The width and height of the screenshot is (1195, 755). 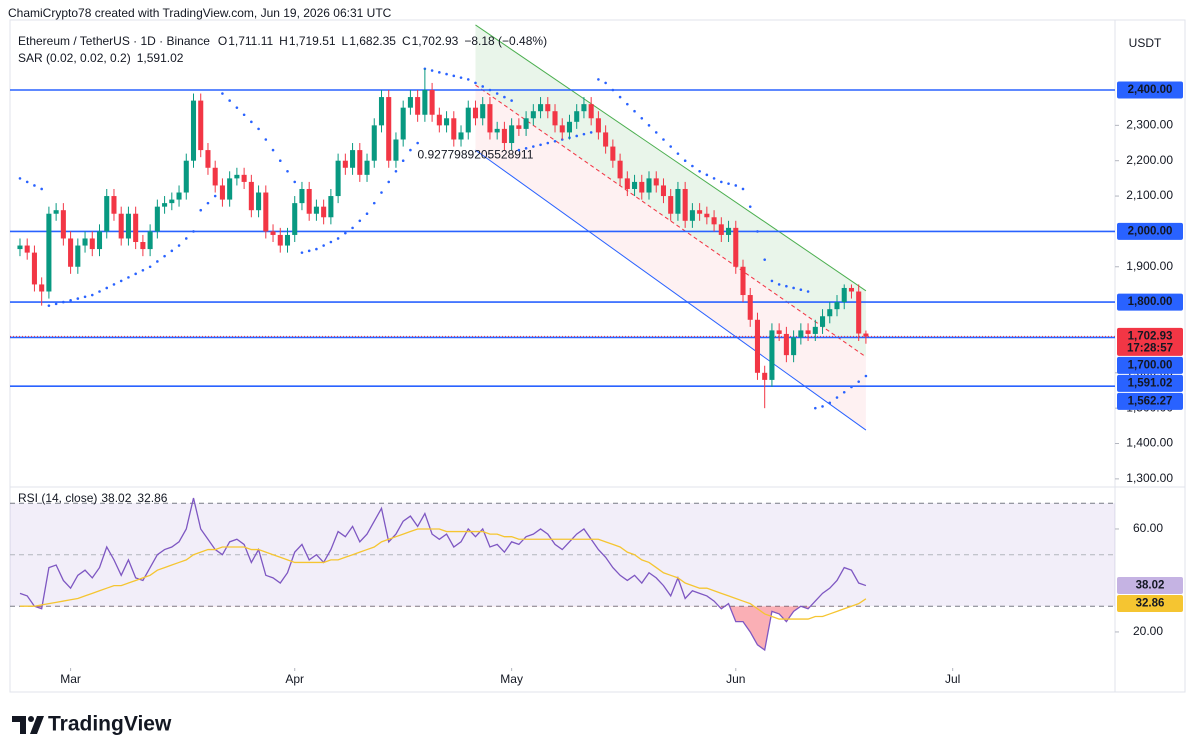 What do you see at coordinates (222, 41) in the screenshot?
I see `ohlc-key: O` at bounding box center [222, 41].